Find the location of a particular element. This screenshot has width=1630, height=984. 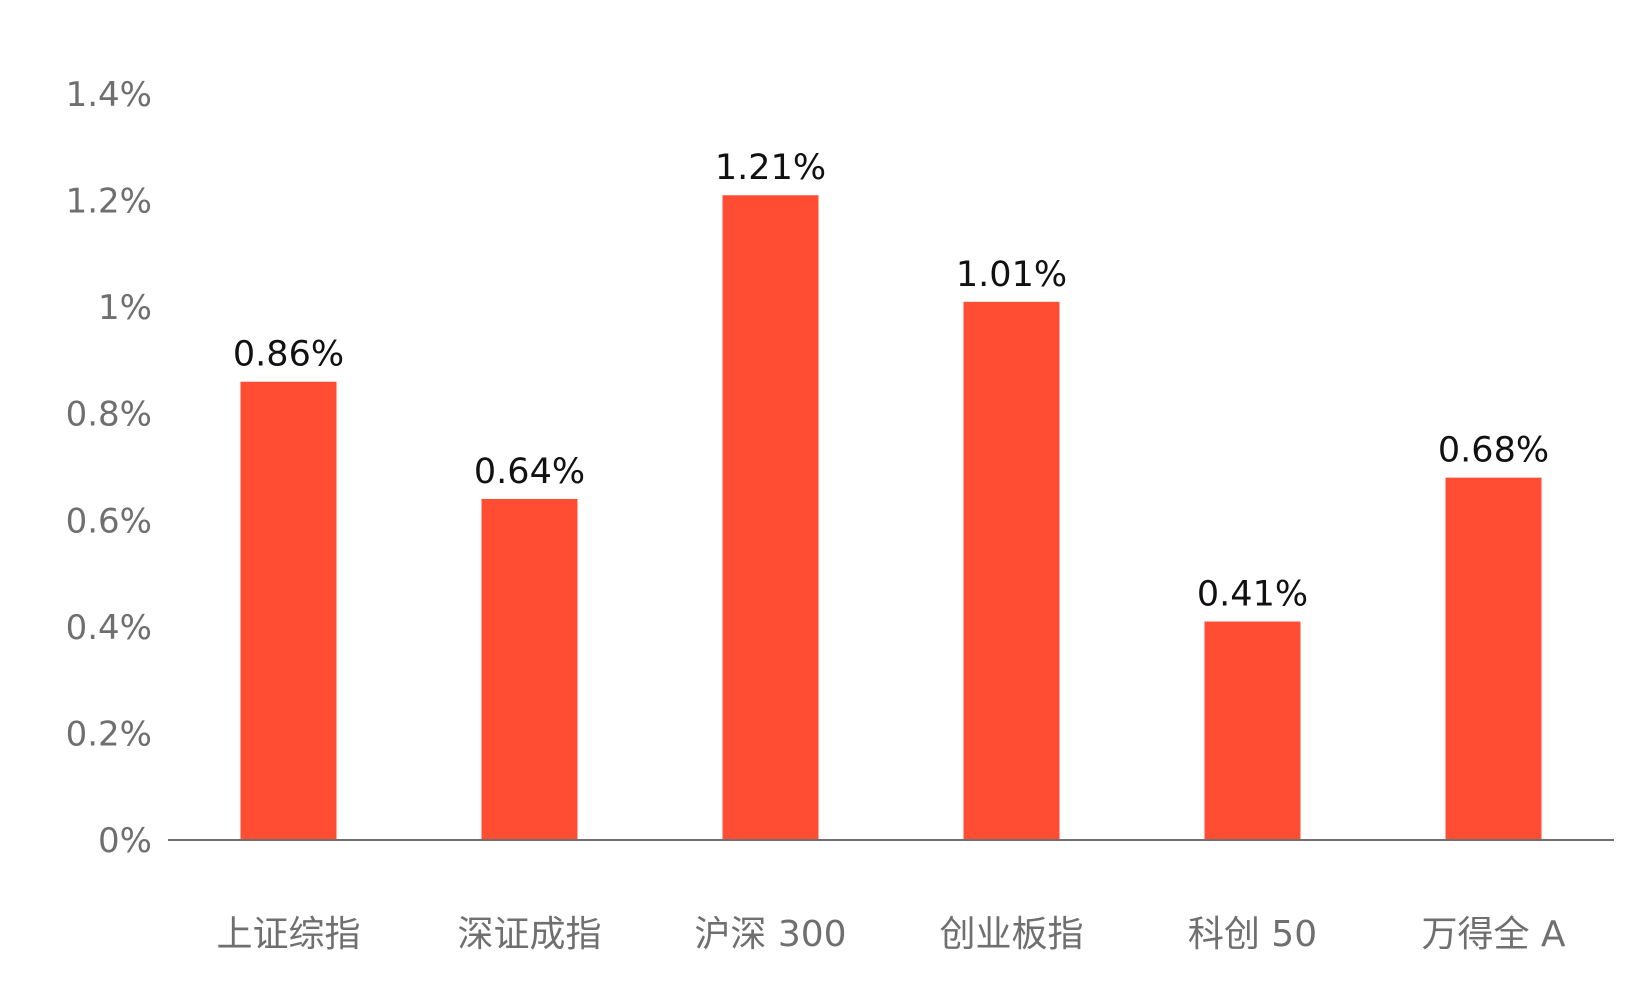

data-label: 1.21% is located at coordinates (770, 168).